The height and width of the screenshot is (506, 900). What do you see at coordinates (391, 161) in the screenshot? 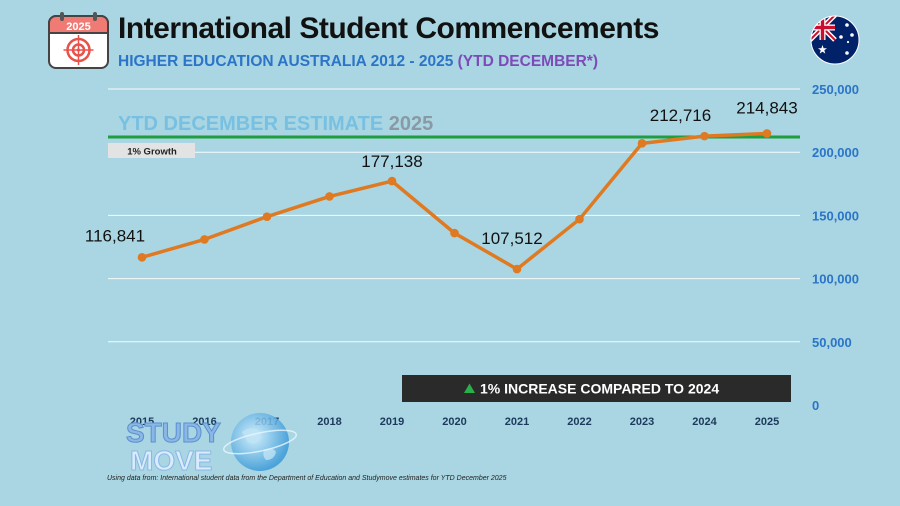
I see `data-label: 177,138` at bounding box center [391, 161].